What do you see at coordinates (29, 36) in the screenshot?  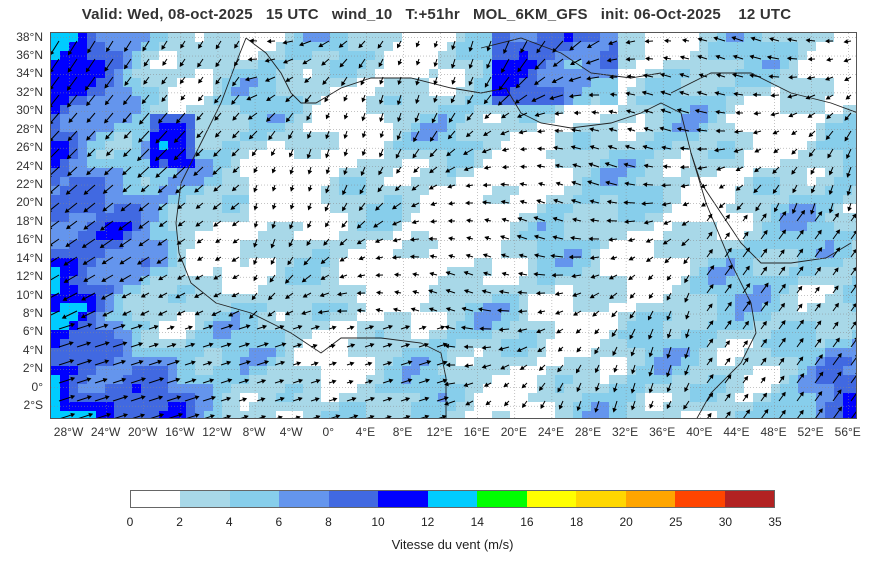 I see `lat-label: 38°N` at bounding box center [29, 36].